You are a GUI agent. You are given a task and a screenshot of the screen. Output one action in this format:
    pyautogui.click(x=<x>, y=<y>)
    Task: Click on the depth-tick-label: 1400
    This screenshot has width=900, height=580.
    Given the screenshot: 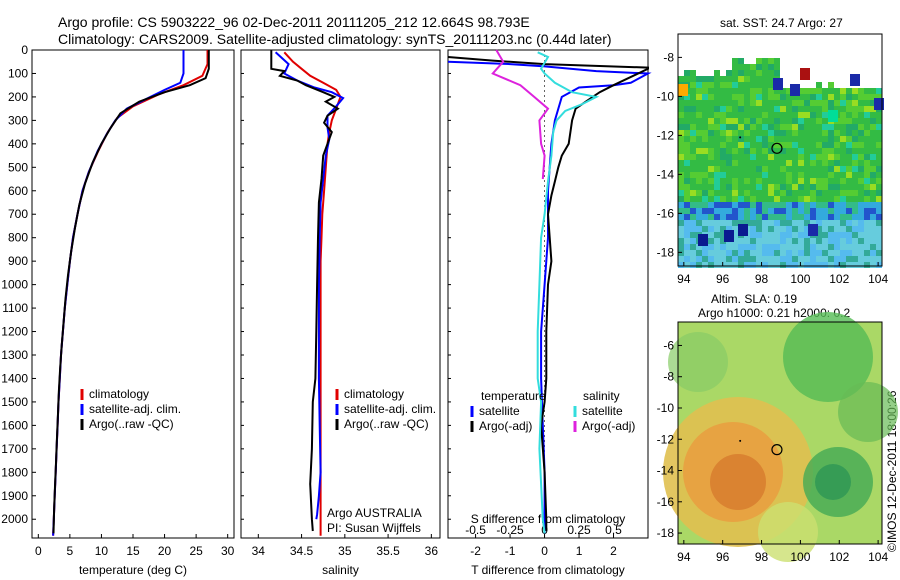 What is the action you would take?
    pyautogui.click(x=14, y=378)
    